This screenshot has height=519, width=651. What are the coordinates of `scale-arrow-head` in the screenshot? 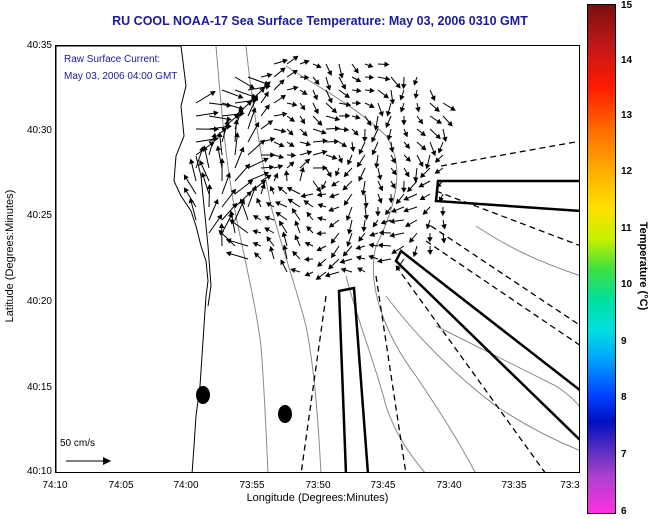 It's located at (107, 461).